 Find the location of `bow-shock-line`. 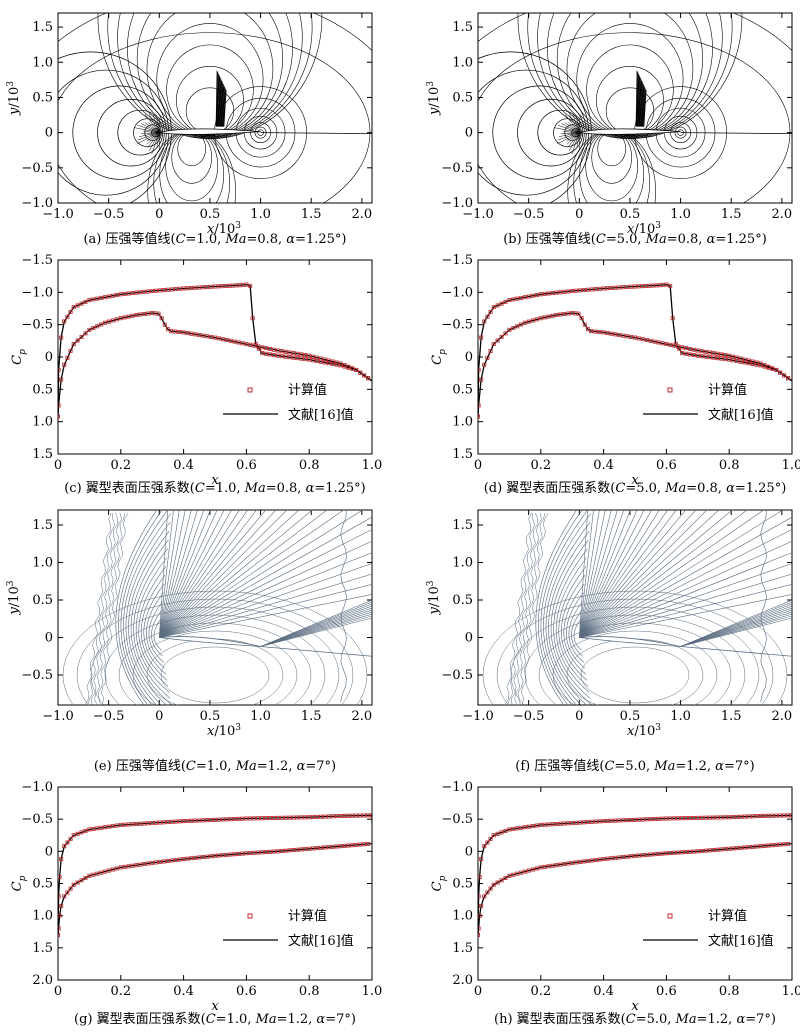

bow-shock-line is located at coordinates (104, 608).